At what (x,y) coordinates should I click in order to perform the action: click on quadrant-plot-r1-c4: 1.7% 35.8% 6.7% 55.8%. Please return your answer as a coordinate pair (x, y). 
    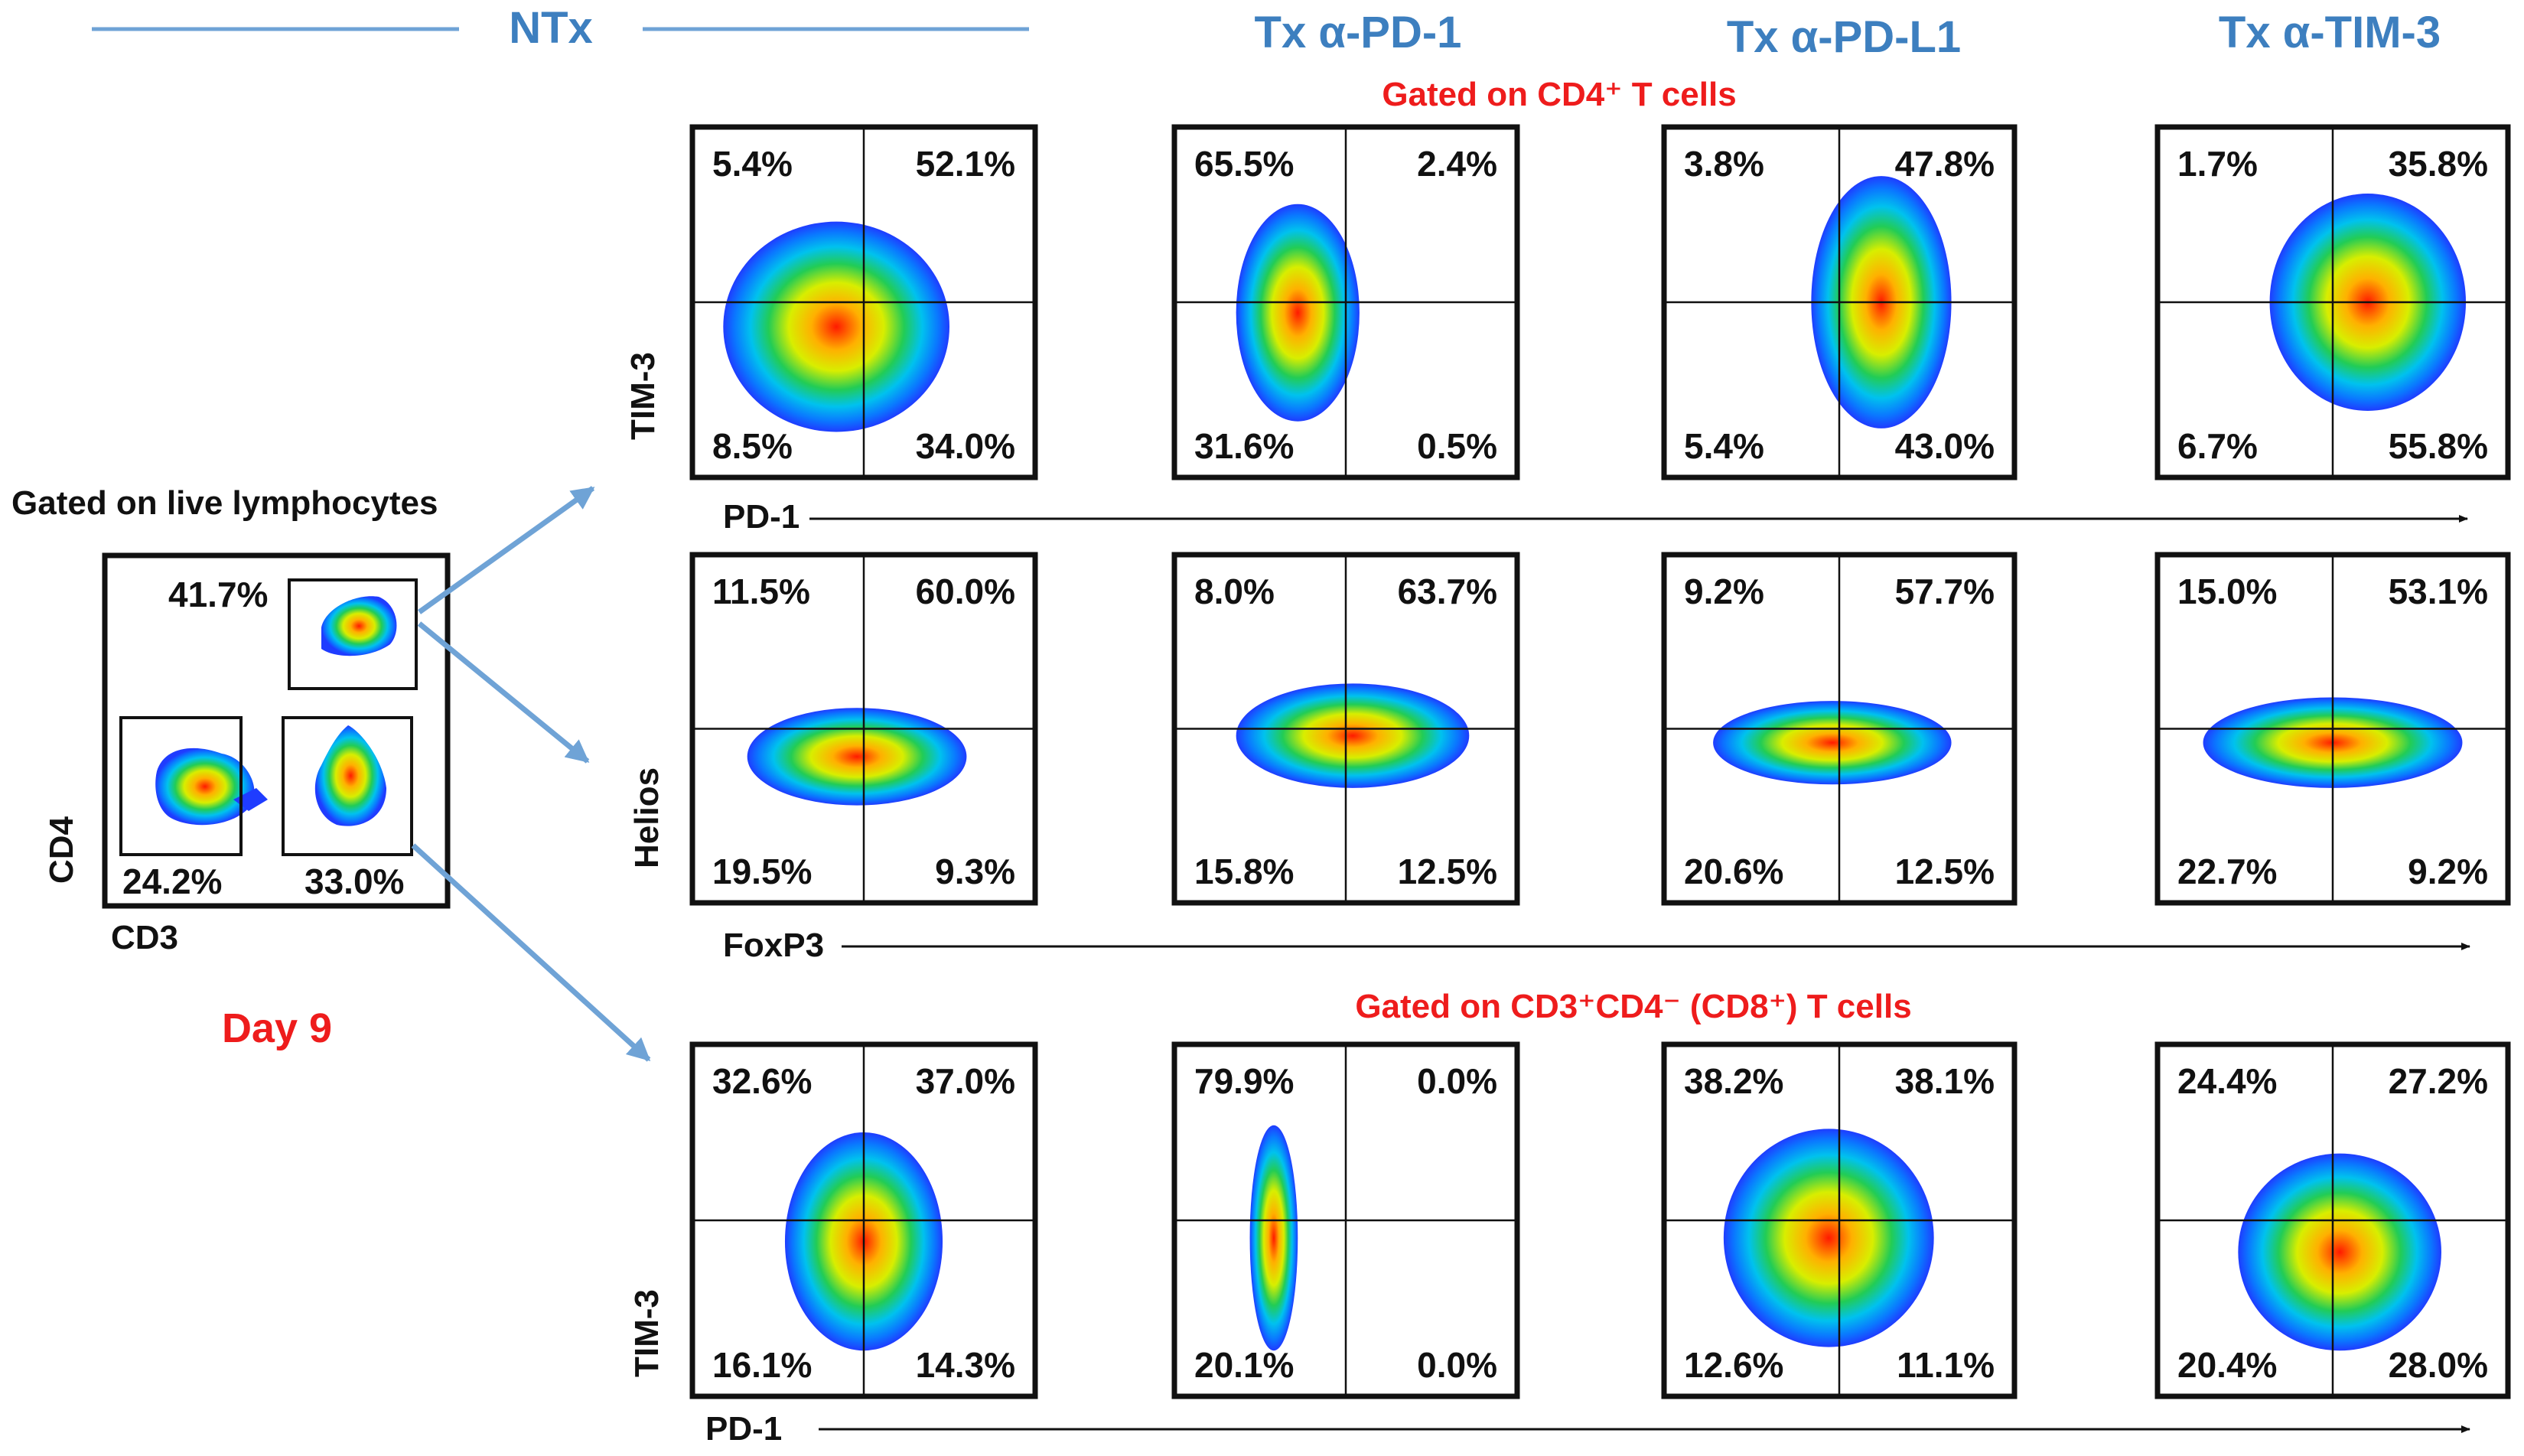
    Looking at the image, I should click on (2332, 302).